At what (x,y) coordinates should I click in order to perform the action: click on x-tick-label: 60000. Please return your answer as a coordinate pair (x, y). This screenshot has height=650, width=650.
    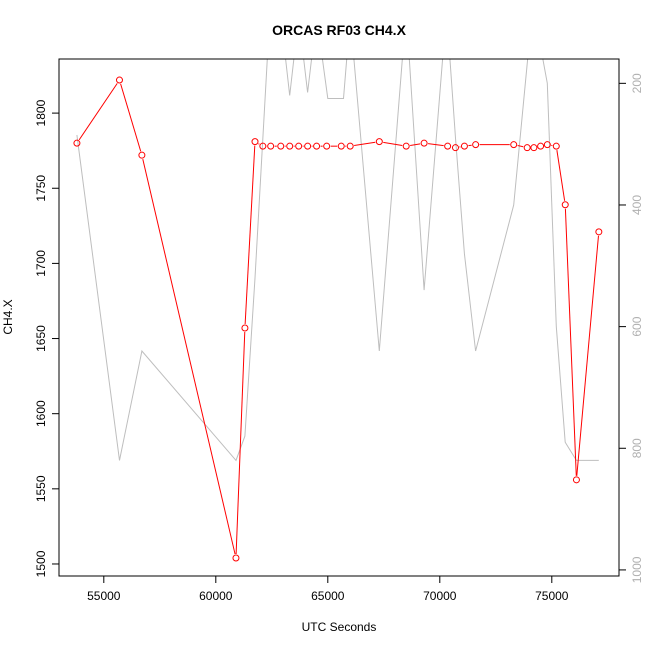
    Looking at the image, I should click on (216, 596).